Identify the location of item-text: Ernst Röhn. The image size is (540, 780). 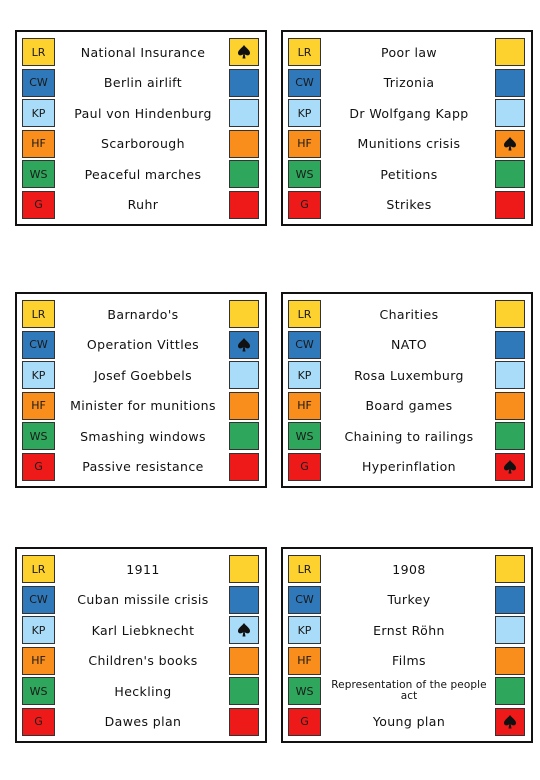
(409, 630).